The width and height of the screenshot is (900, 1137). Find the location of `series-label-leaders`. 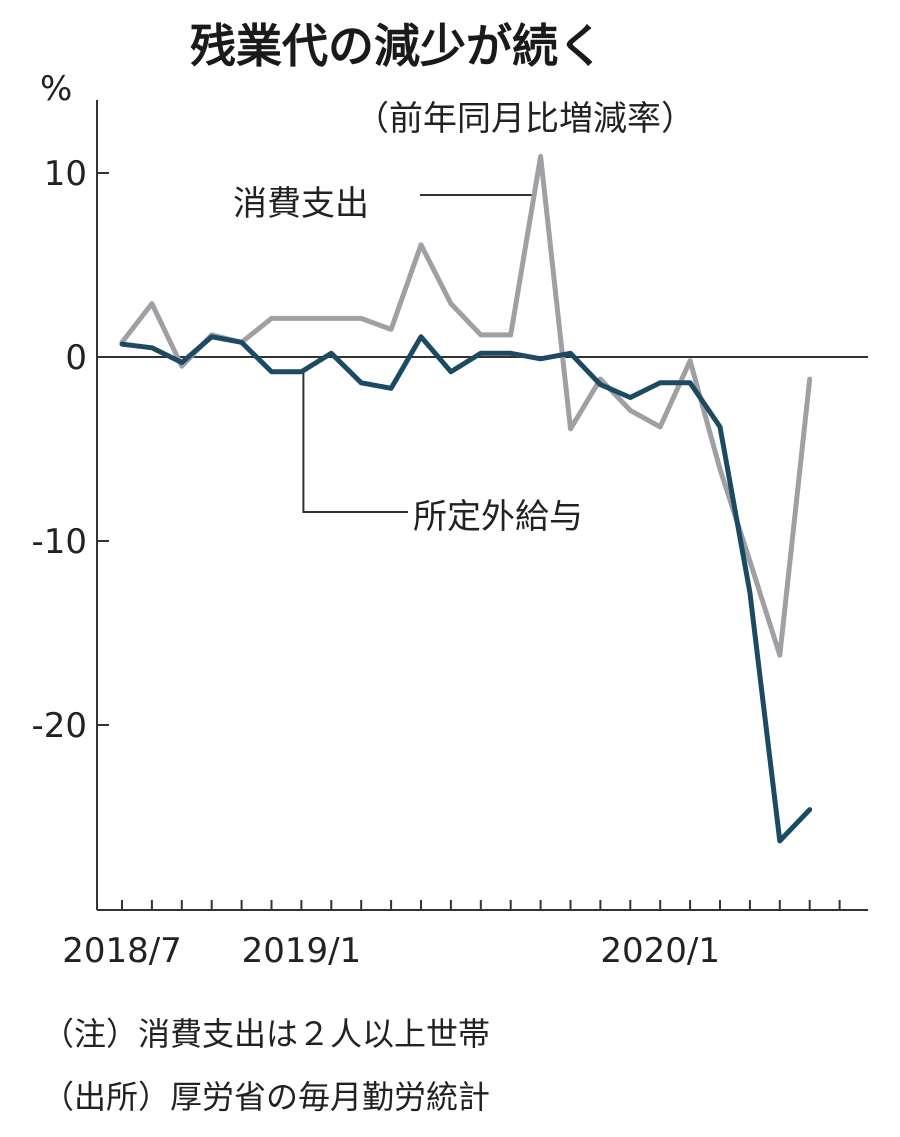

series-label-leaders is located at coordinates (417, 353).